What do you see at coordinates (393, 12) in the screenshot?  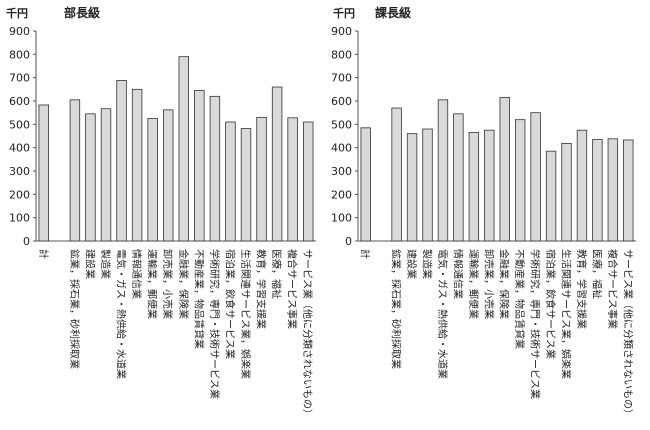 I see `chart-title: 課長級` at bounding box center [393, 12].